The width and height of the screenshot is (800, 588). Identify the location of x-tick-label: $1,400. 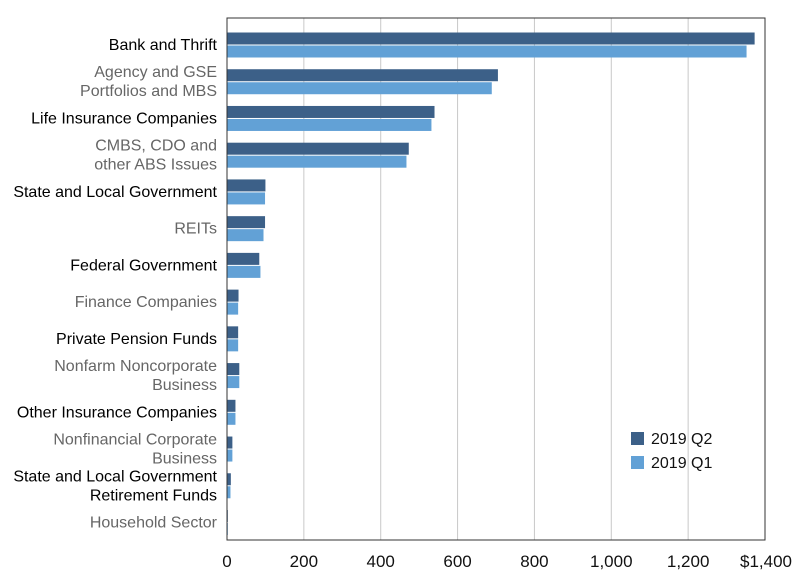
(766, 561).